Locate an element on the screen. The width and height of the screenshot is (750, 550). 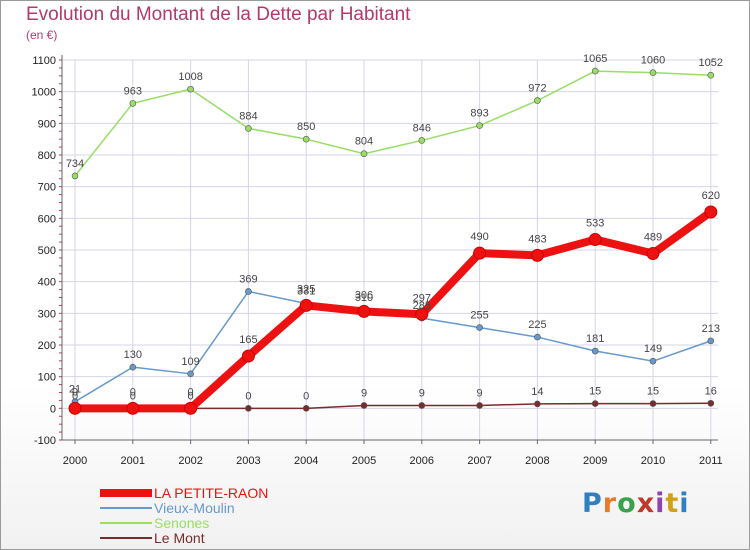
data-label: 285 is located at coordinates (422, 306).